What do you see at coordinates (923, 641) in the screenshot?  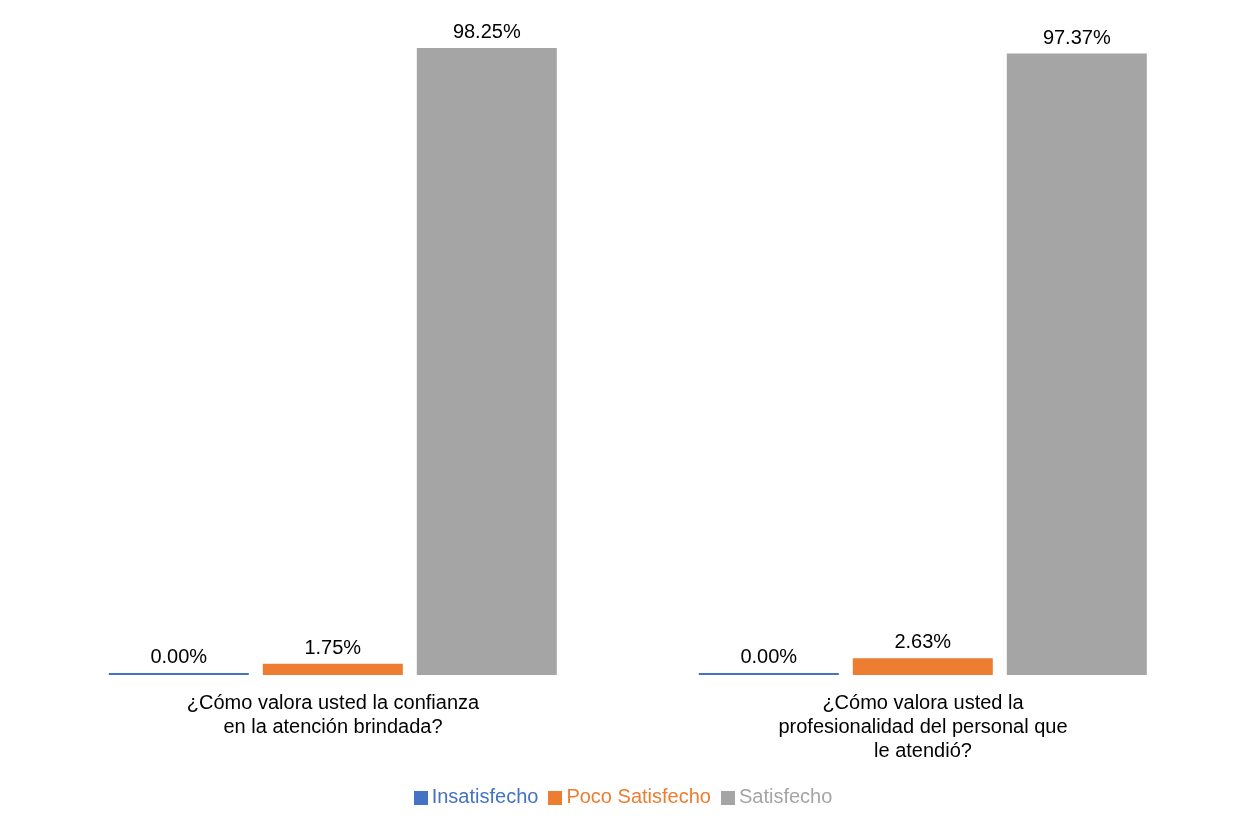 I see `data-label: 2.63%` at bounding box center [923, 641].